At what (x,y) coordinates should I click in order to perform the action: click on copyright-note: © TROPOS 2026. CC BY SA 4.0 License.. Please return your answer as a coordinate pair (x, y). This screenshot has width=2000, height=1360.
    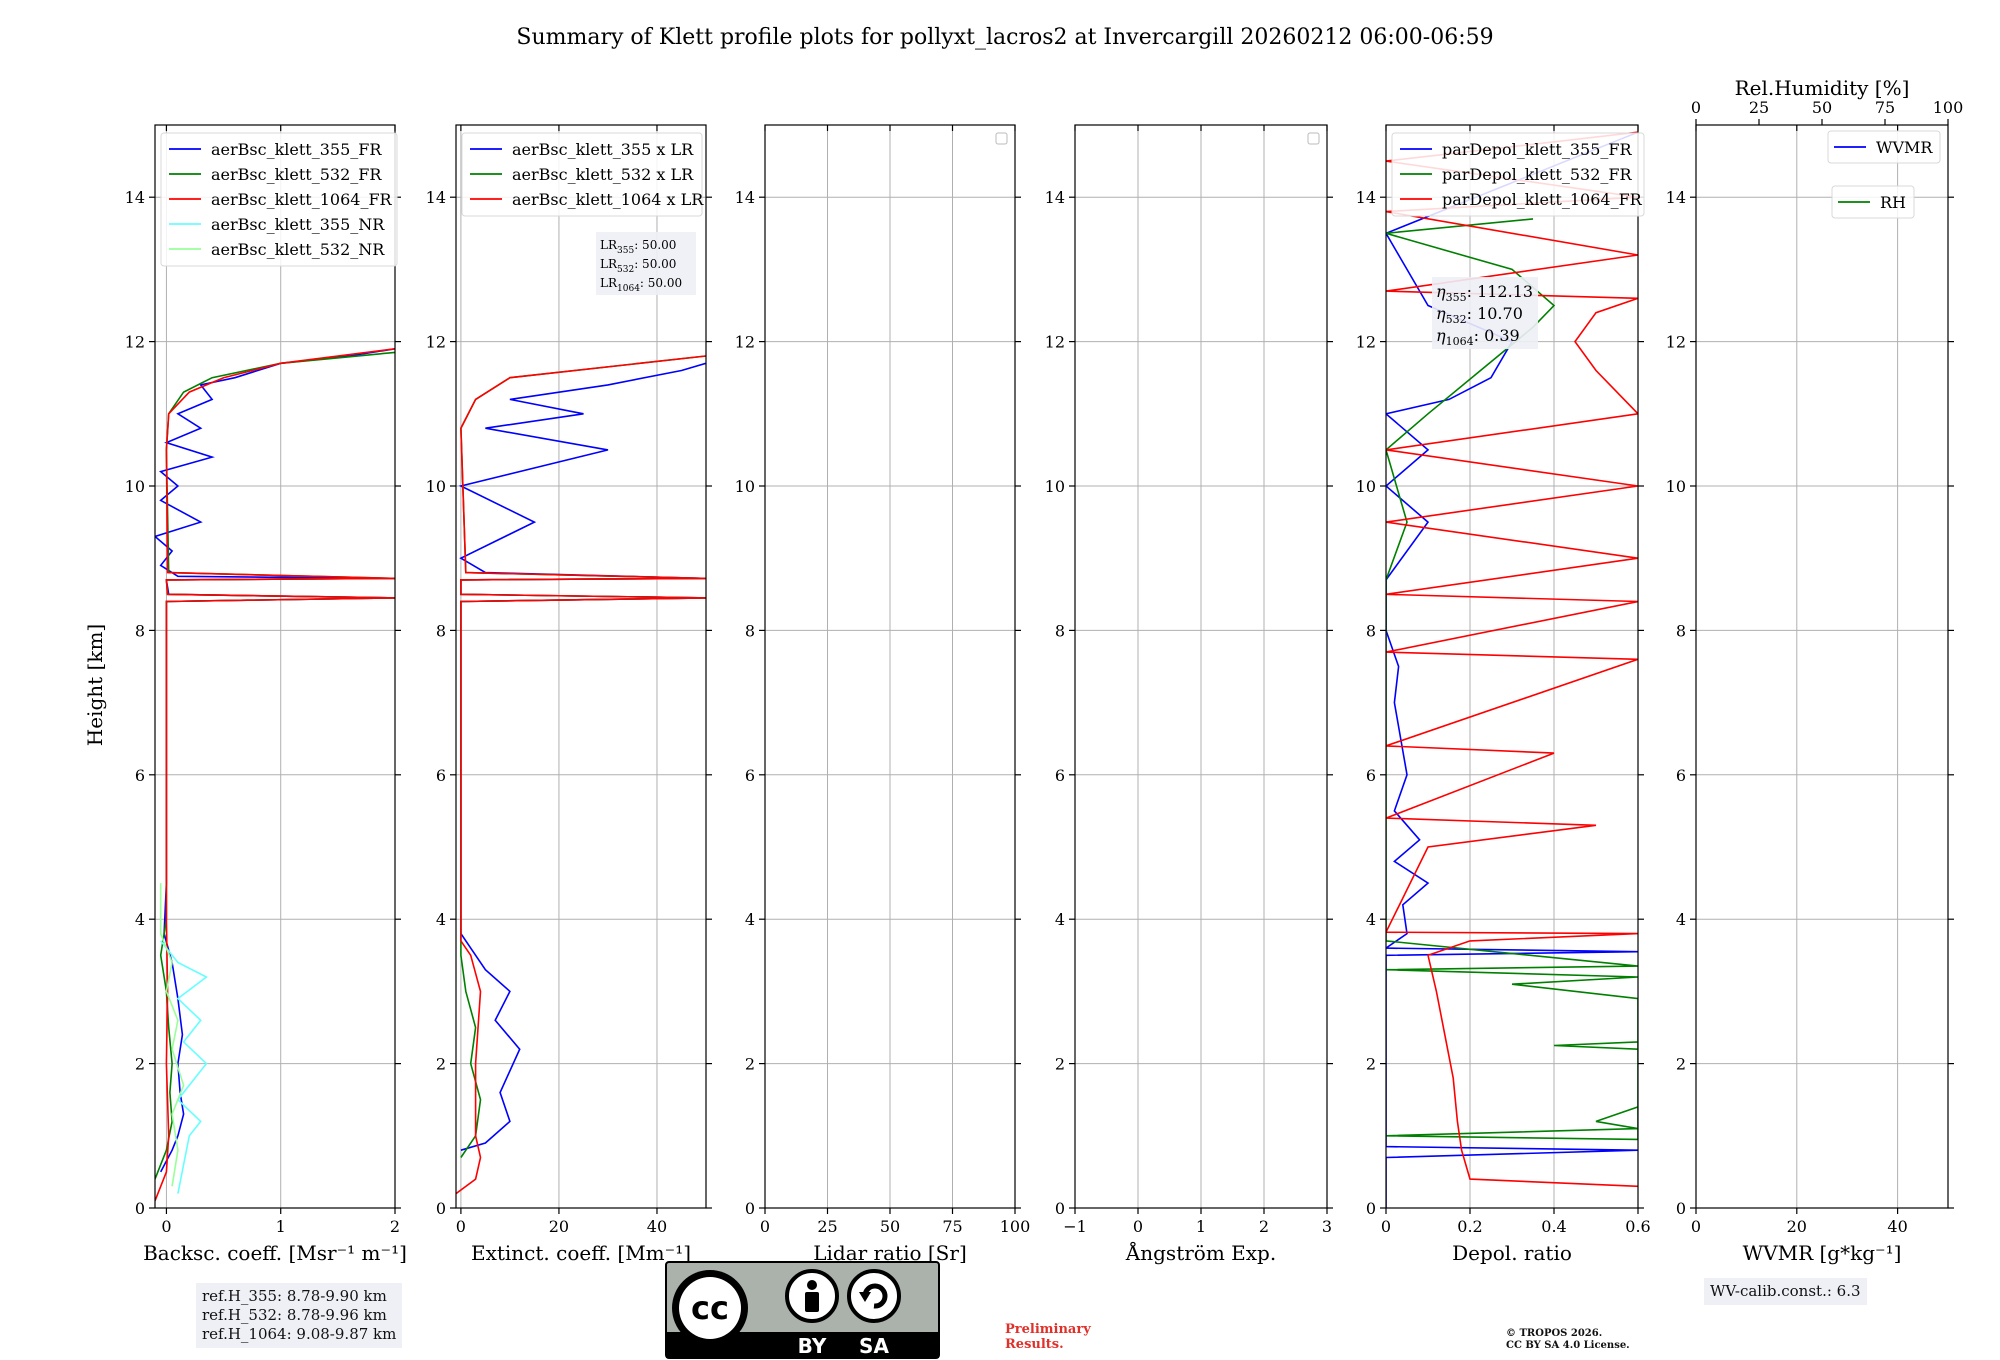
    Looking at the image, I should click on (1568, 1340).